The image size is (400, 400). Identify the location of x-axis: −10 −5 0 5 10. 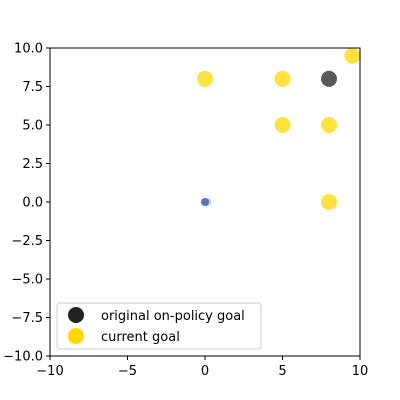
(202, 367).